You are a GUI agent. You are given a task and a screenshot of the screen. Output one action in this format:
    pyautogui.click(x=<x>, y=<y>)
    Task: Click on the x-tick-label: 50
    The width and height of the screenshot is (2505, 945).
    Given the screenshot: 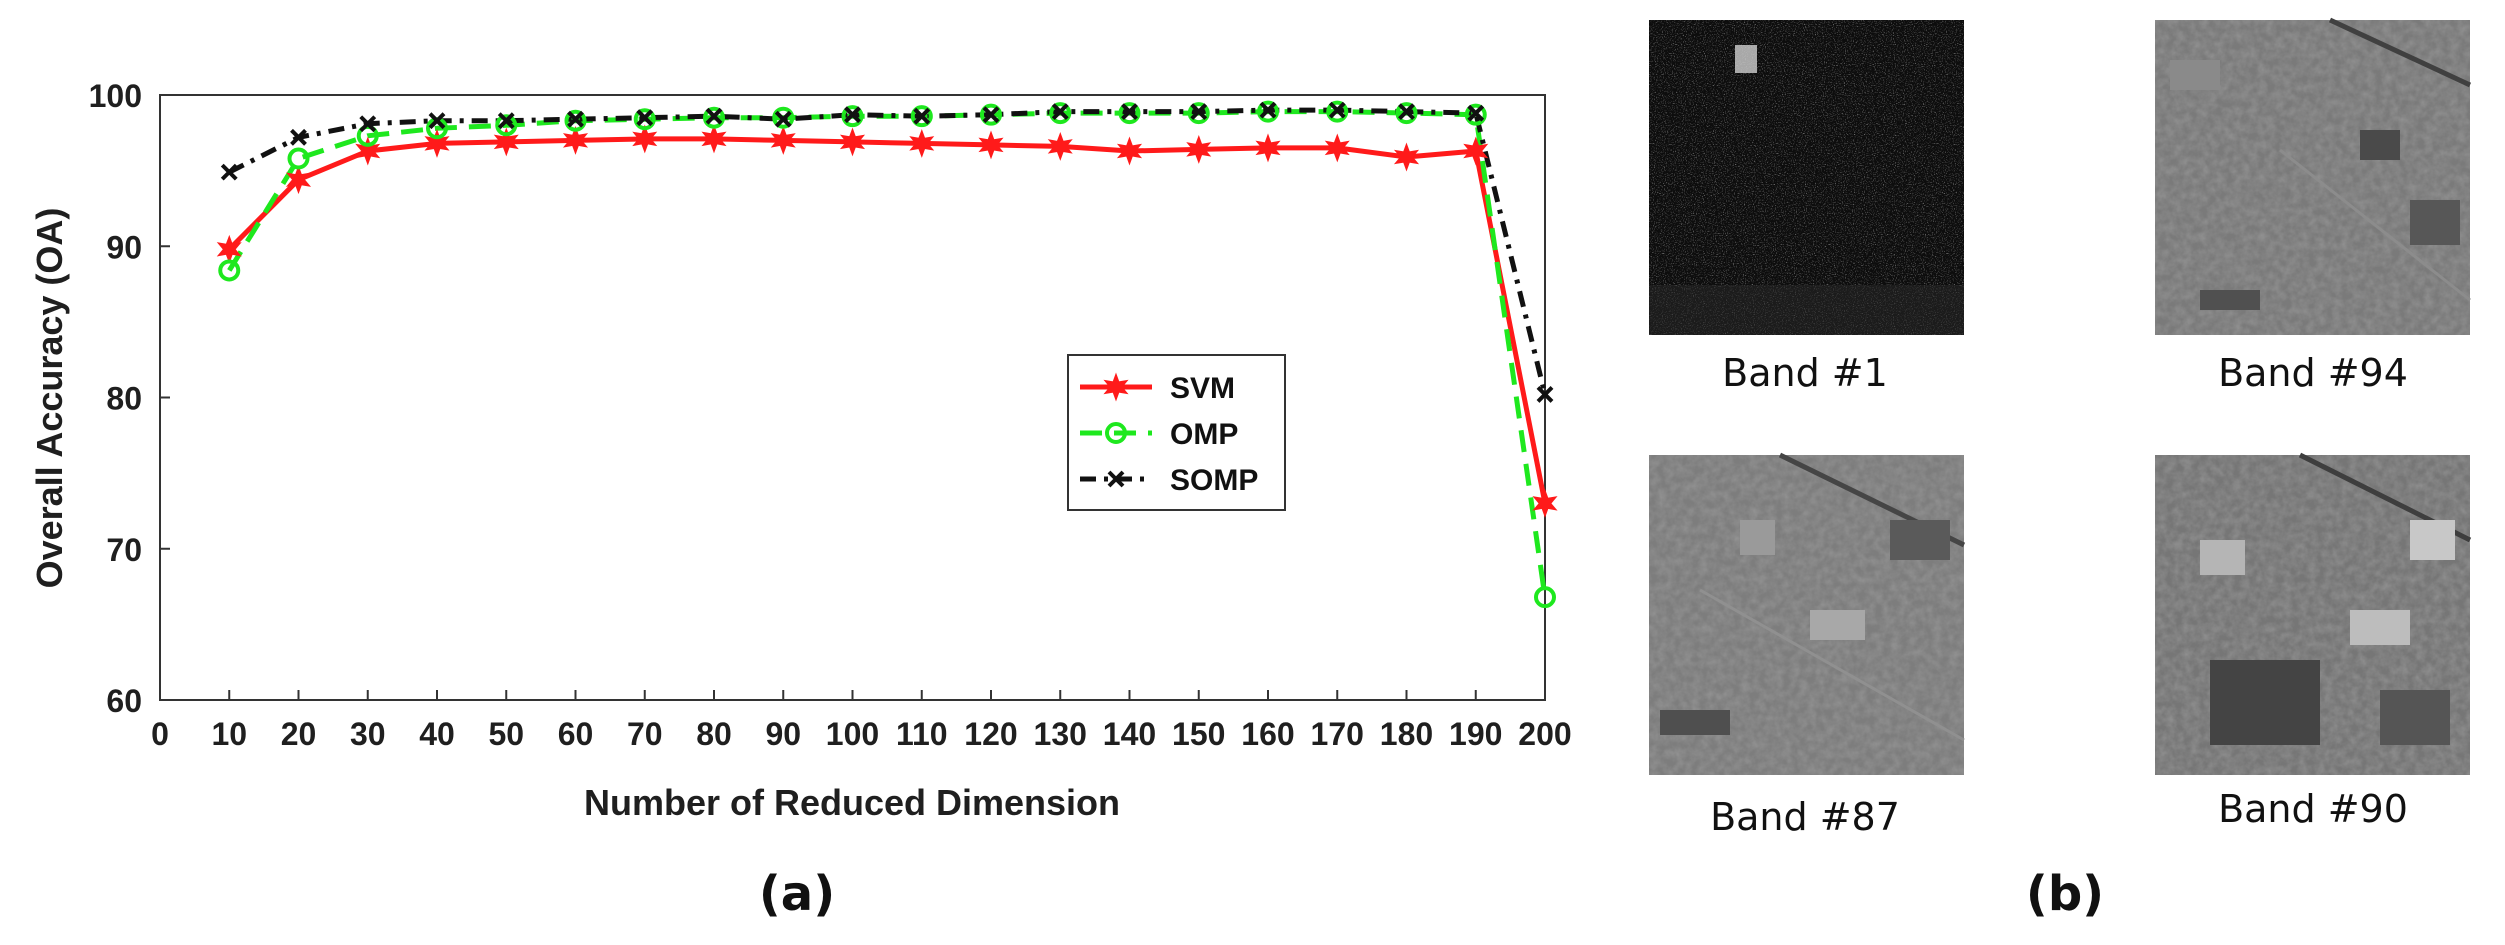 What is the action you would take?
    pyautogui.click(x=506, y=734)
    